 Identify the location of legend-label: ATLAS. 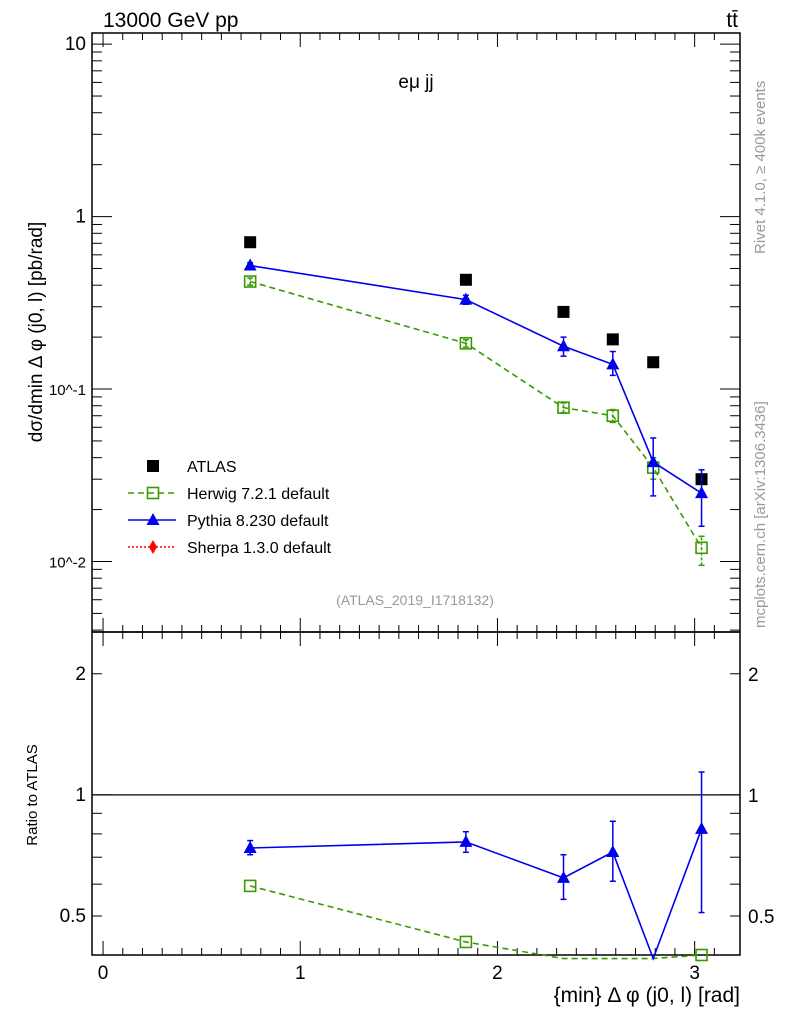
(212, 467).